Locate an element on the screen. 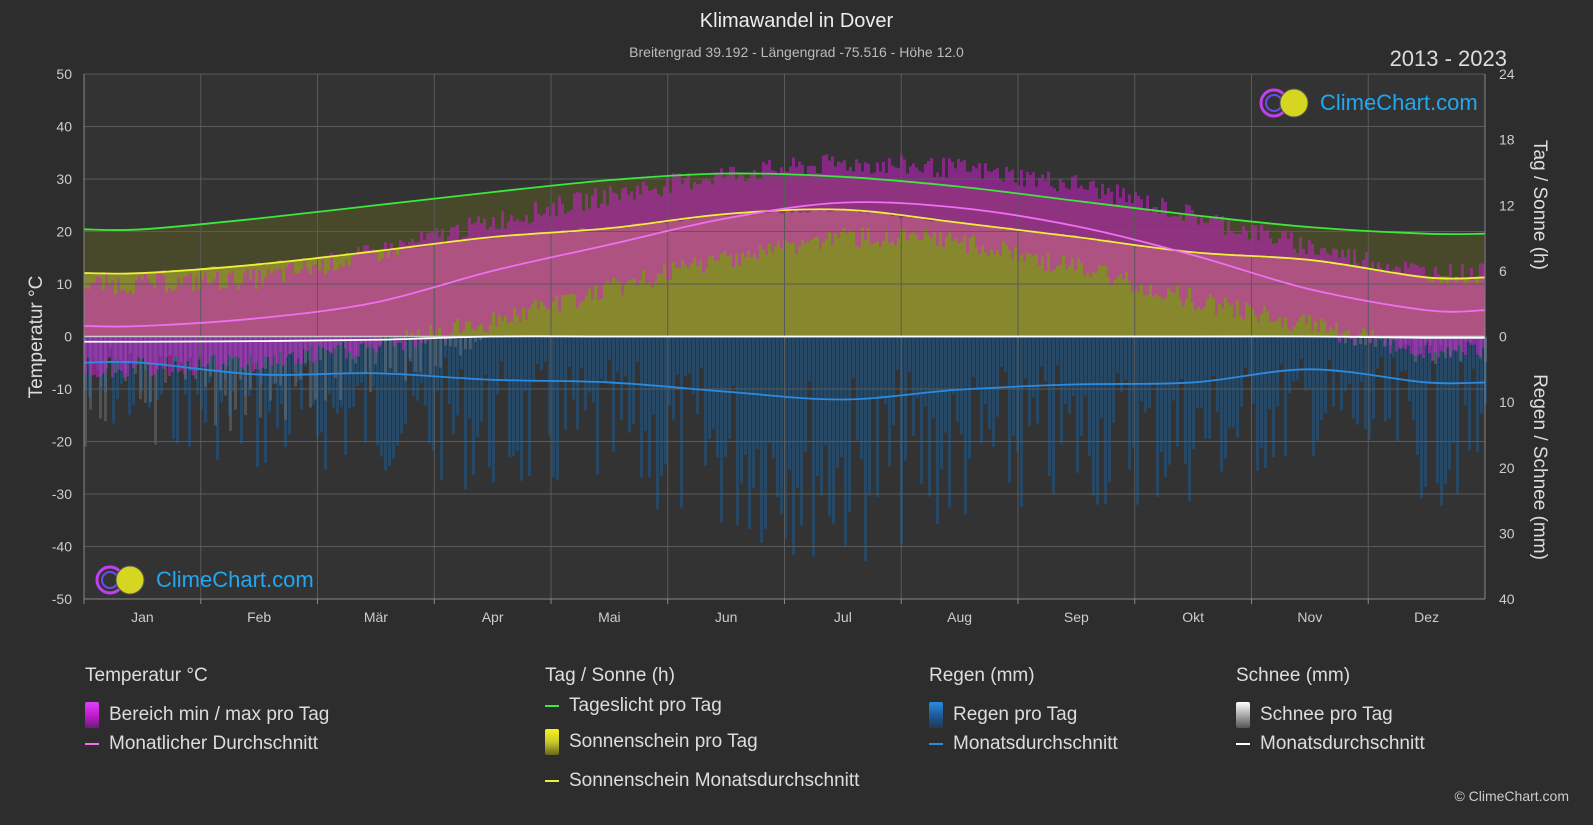 The image size is (1593, 825). y-tick-label-precip: 40 is located at coordinates (1507, 599).